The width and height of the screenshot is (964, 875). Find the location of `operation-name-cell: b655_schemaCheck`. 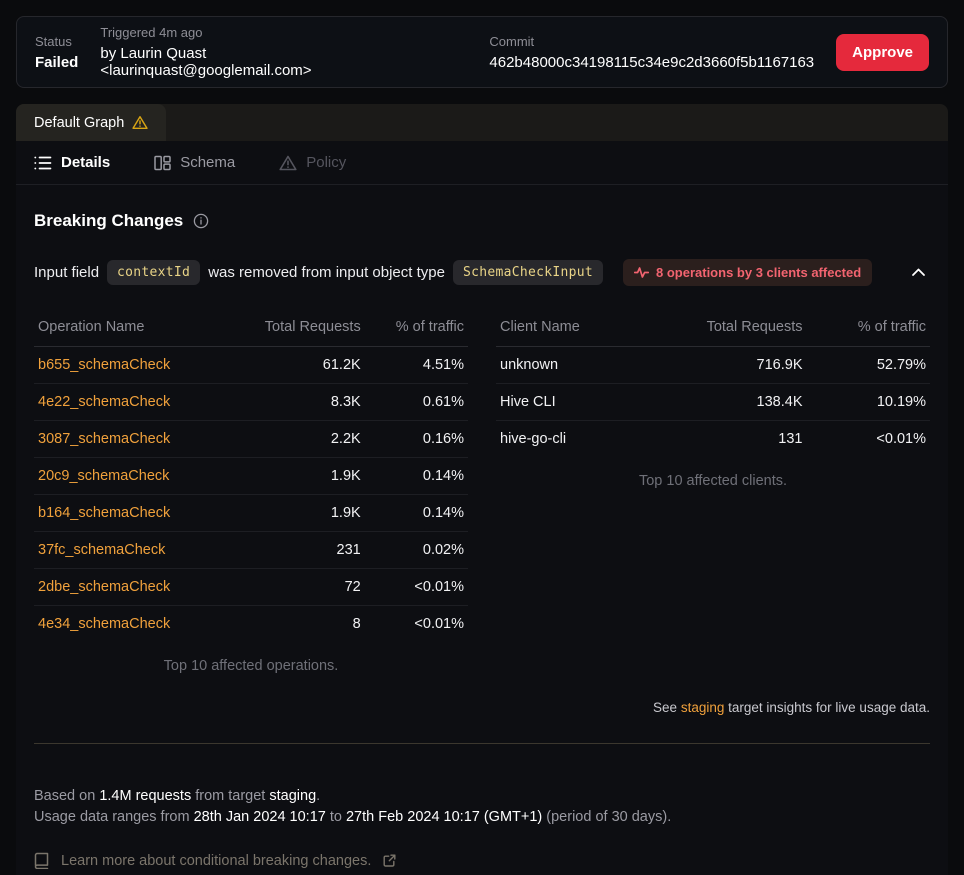

operation-name-cell: b655_schemaCheck is located at coordinates (129, 365).